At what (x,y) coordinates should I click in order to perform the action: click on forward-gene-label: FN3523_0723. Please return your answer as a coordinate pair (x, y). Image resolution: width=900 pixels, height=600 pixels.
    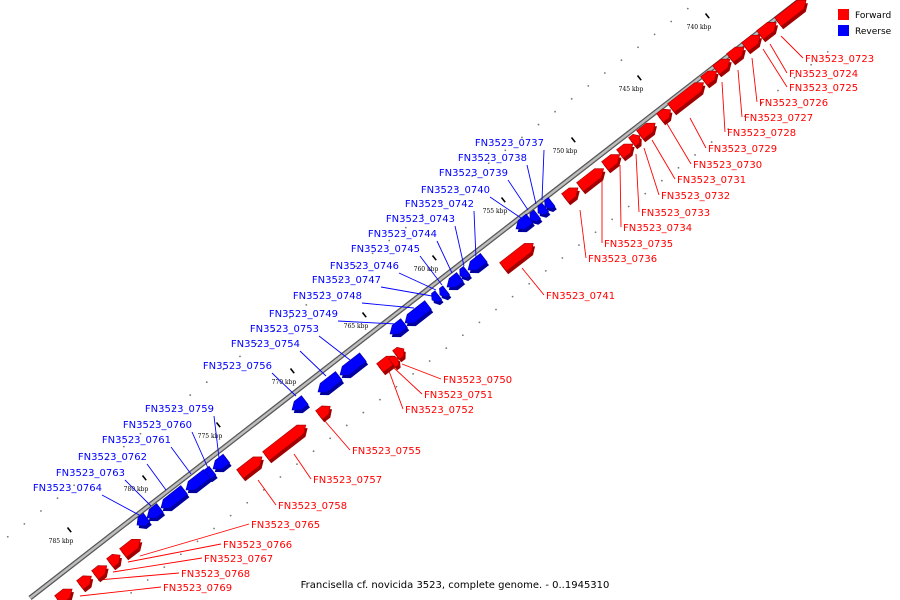
    Looking at the image, I should click on (839, 59).